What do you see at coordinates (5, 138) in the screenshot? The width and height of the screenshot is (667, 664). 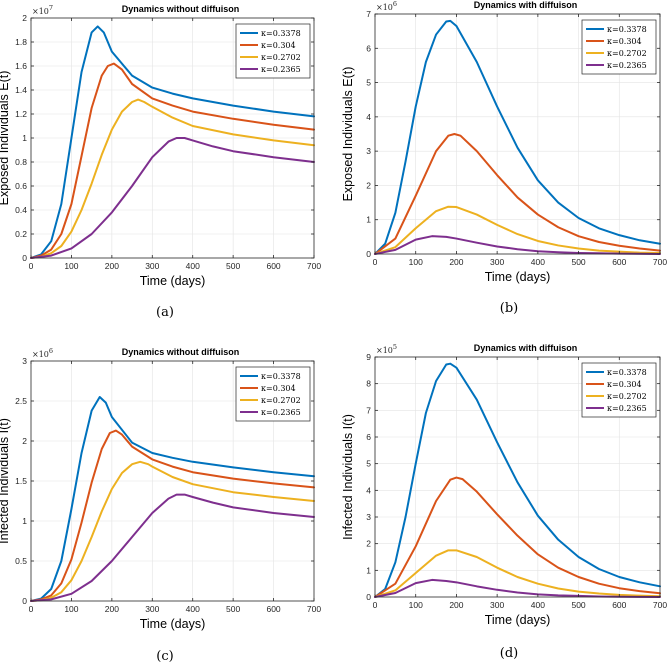 I see `y-axis-title-a: Exposed Individuals E(t)` at bounding box center [5, 138].